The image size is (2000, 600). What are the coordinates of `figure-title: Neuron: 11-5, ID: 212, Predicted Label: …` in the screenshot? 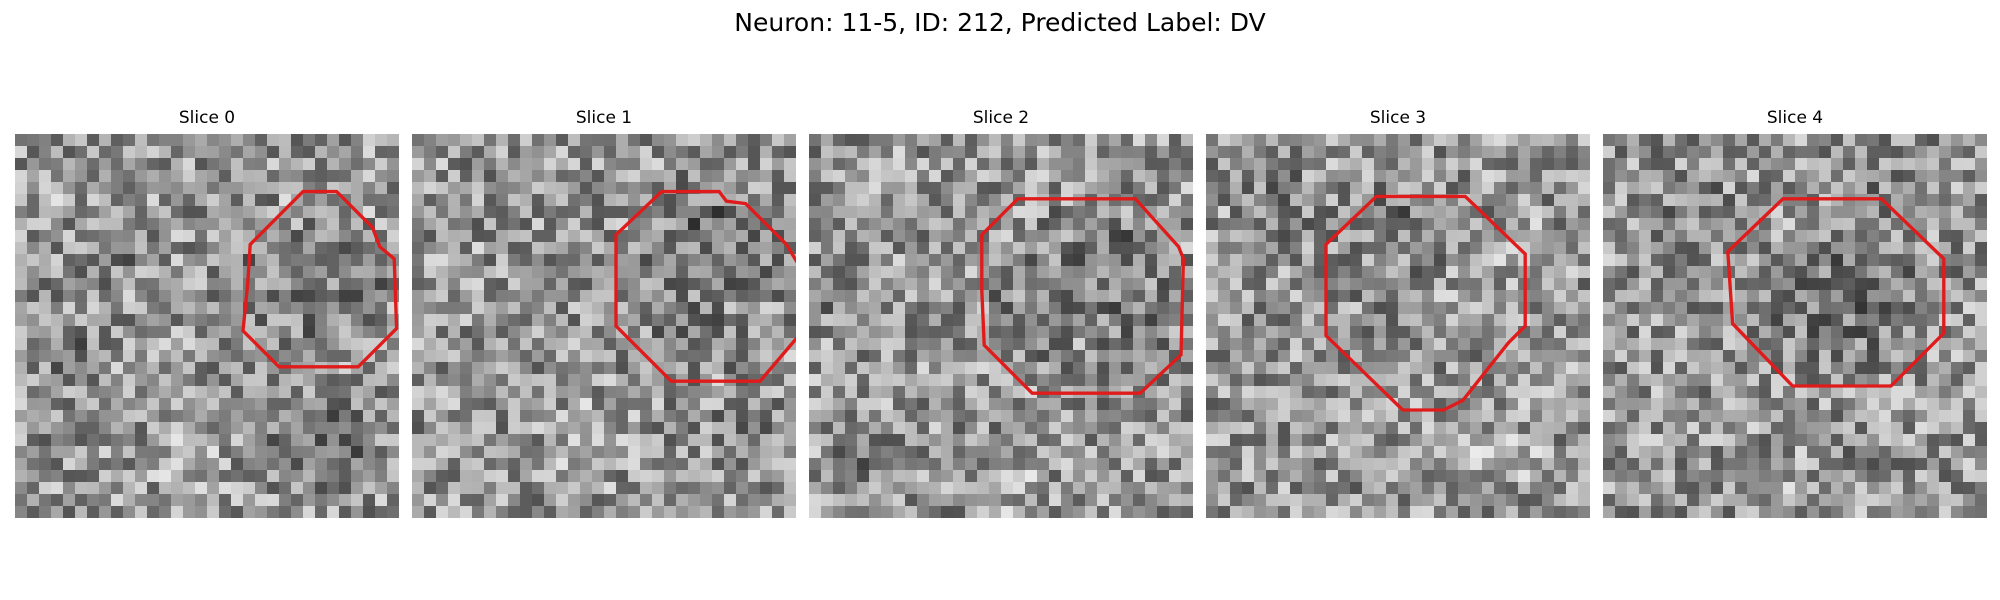 It's located at (1000, 22).